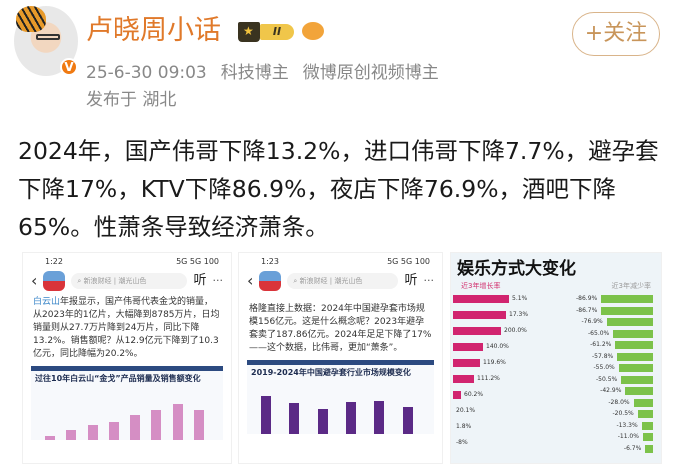 This screenshot has height=464, width=680. I want to click on chart-1: 过往10年白云山“金戈”产品销量及销售额变化, so click(127, 403).